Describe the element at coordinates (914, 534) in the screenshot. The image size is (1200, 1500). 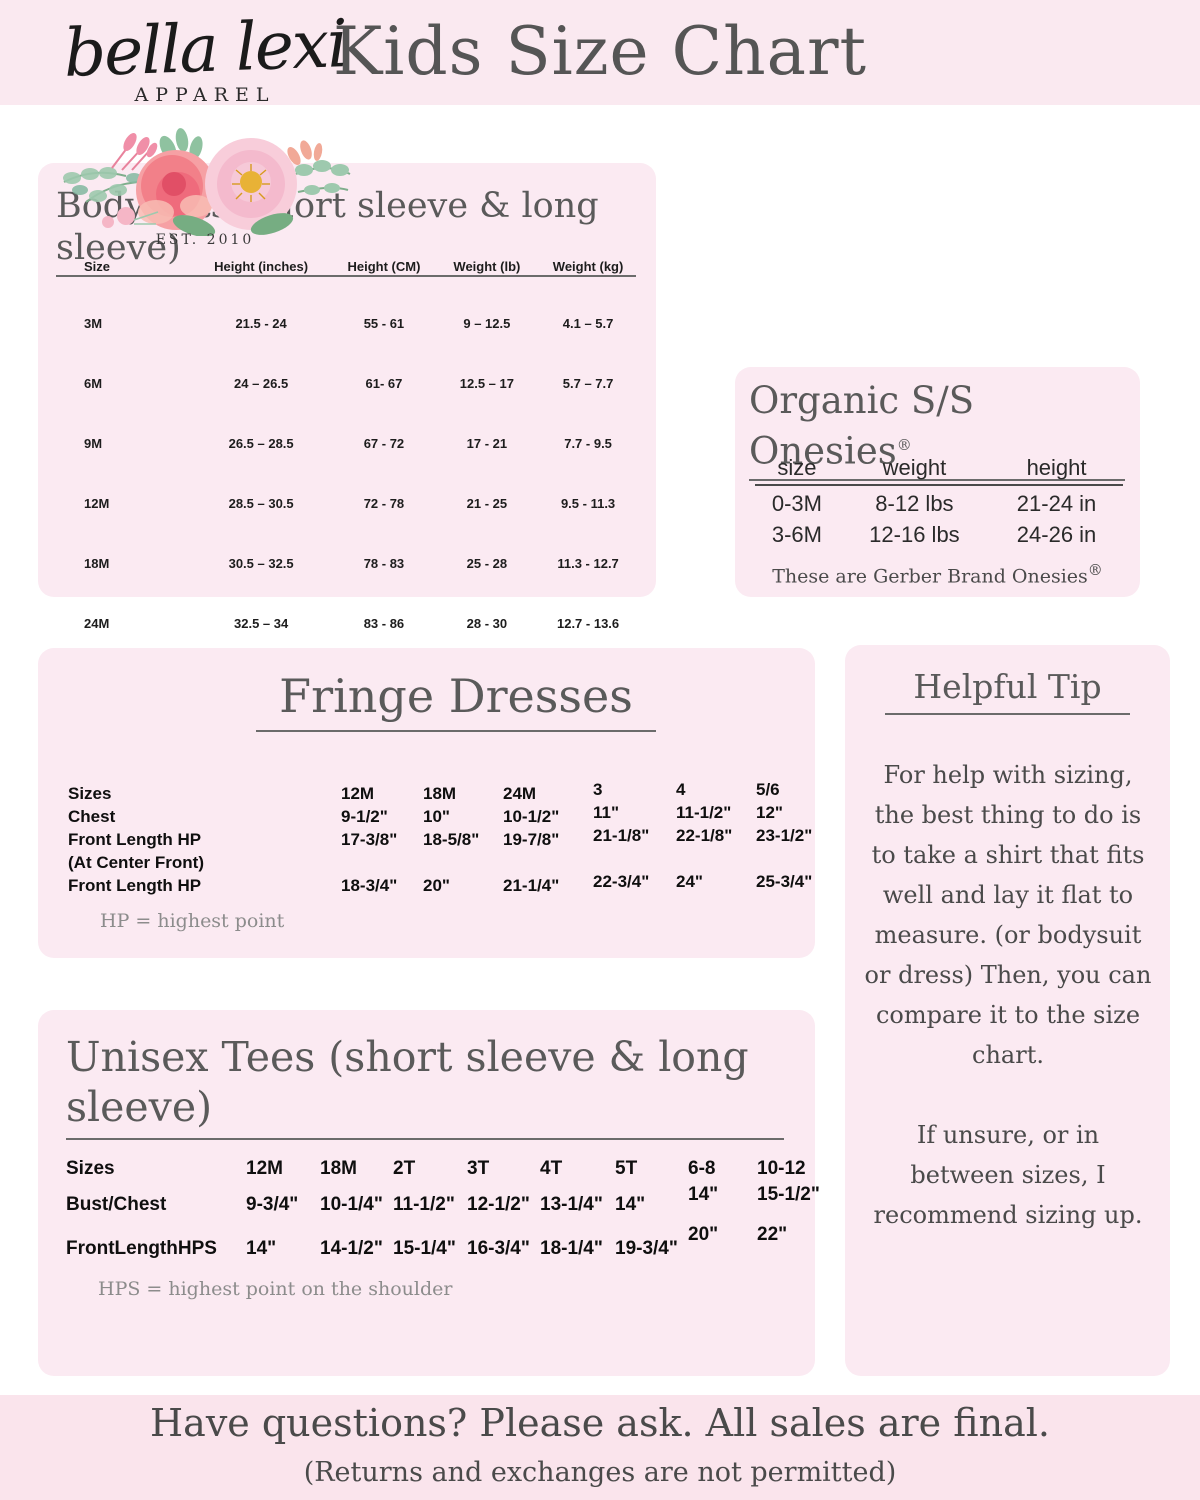
I see `cell-weight: 12-16 lbs` at that location.